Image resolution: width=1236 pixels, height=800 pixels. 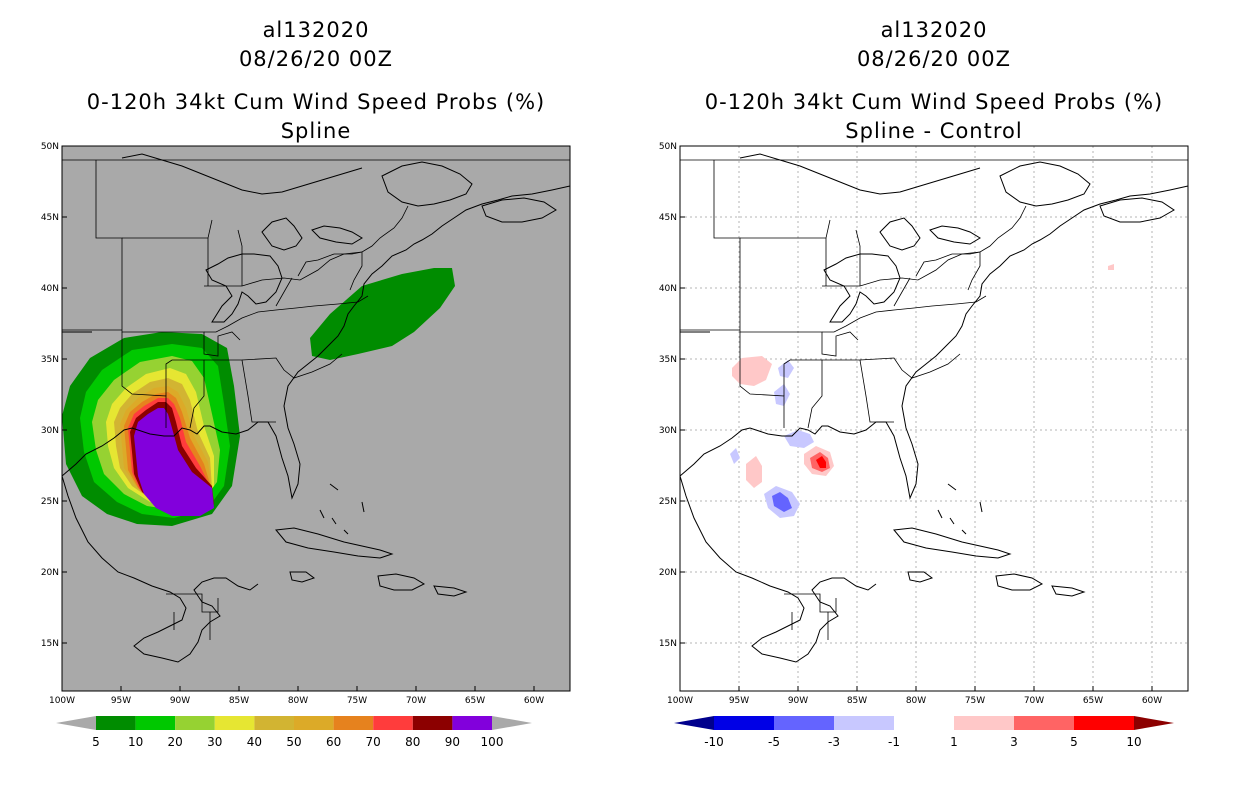 What do you see at coordinates (924, 732) in the screenshot?
I see `right-colorbar: -10 -5 -3 -1 1 3 5 10` at bounding box center [924, 732].